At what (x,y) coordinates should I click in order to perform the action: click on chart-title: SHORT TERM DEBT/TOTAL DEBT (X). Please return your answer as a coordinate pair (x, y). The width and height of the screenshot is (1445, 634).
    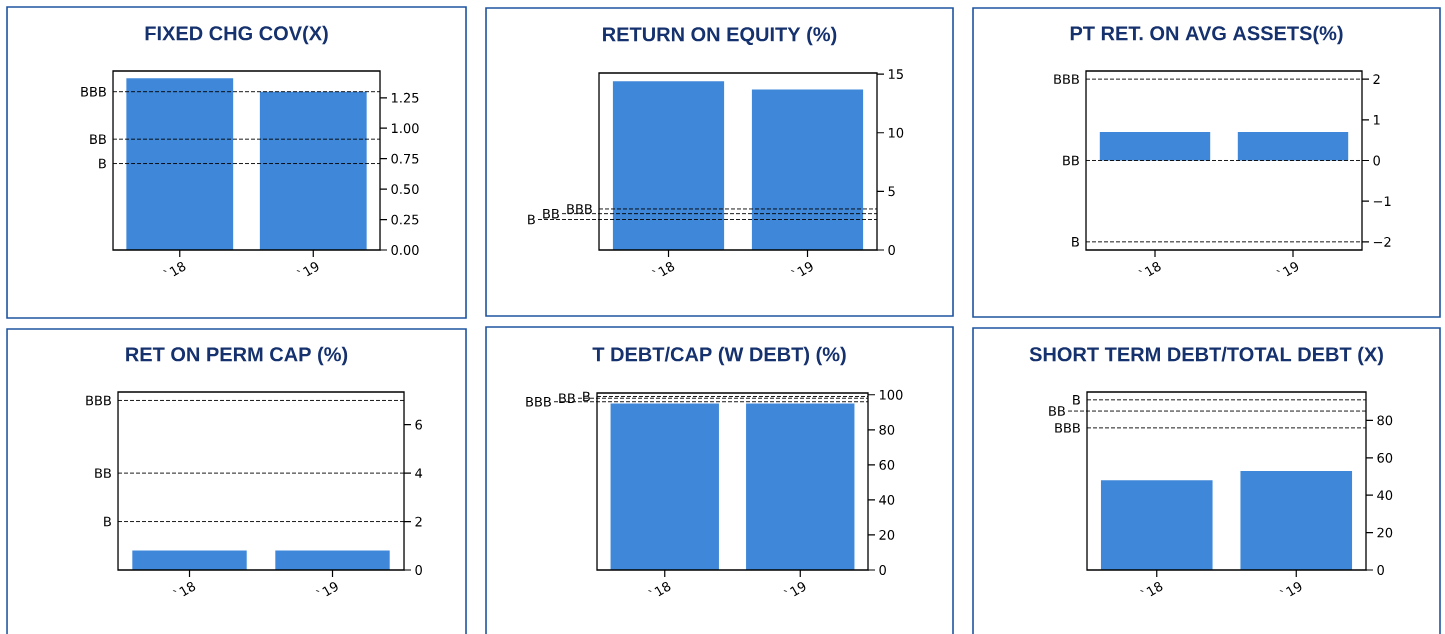
    Looking at the image, I should click on (1206, 356).